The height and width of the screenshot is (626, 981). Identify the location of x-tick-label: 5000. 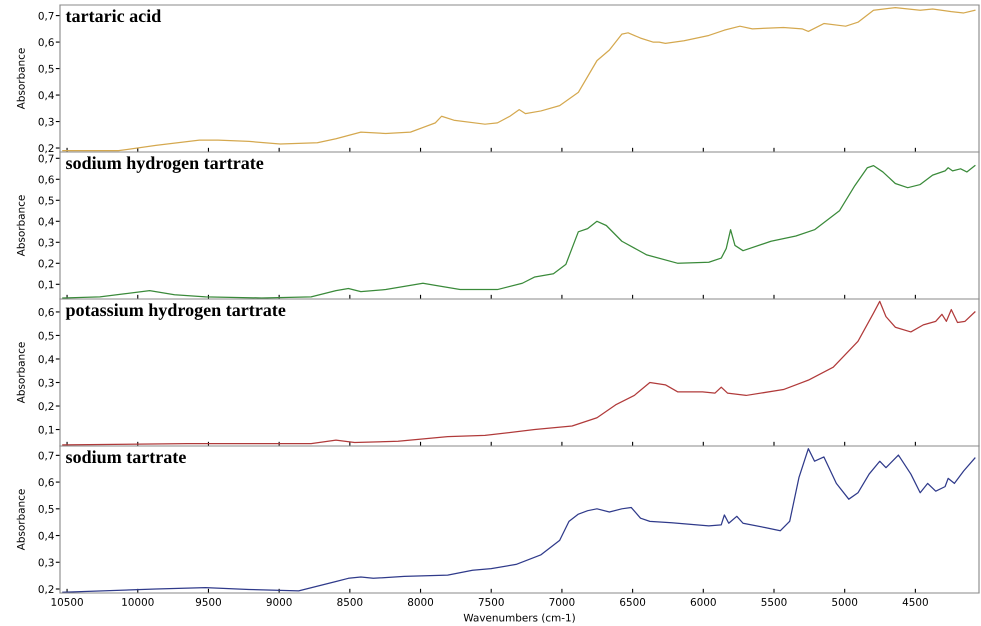
(845, 602).